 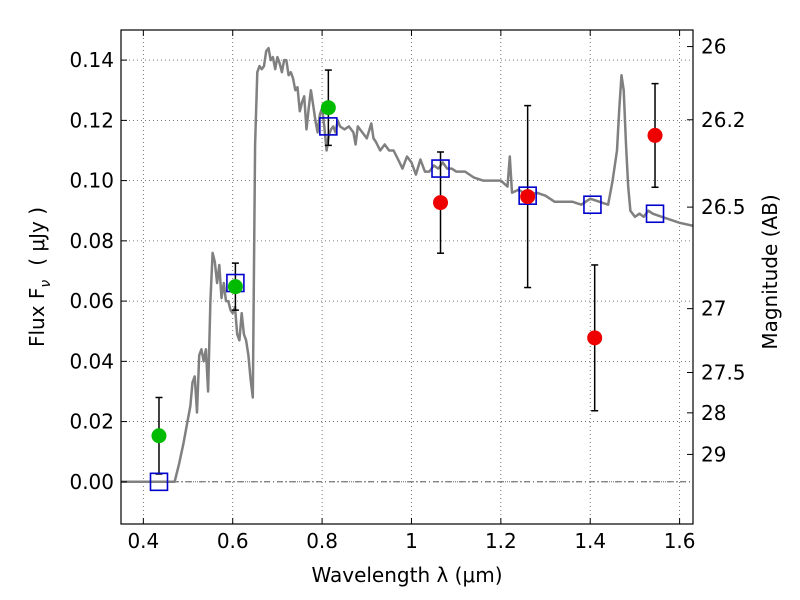 I want to click on y-tick-label: 0.02, so click(x=91, y=422).